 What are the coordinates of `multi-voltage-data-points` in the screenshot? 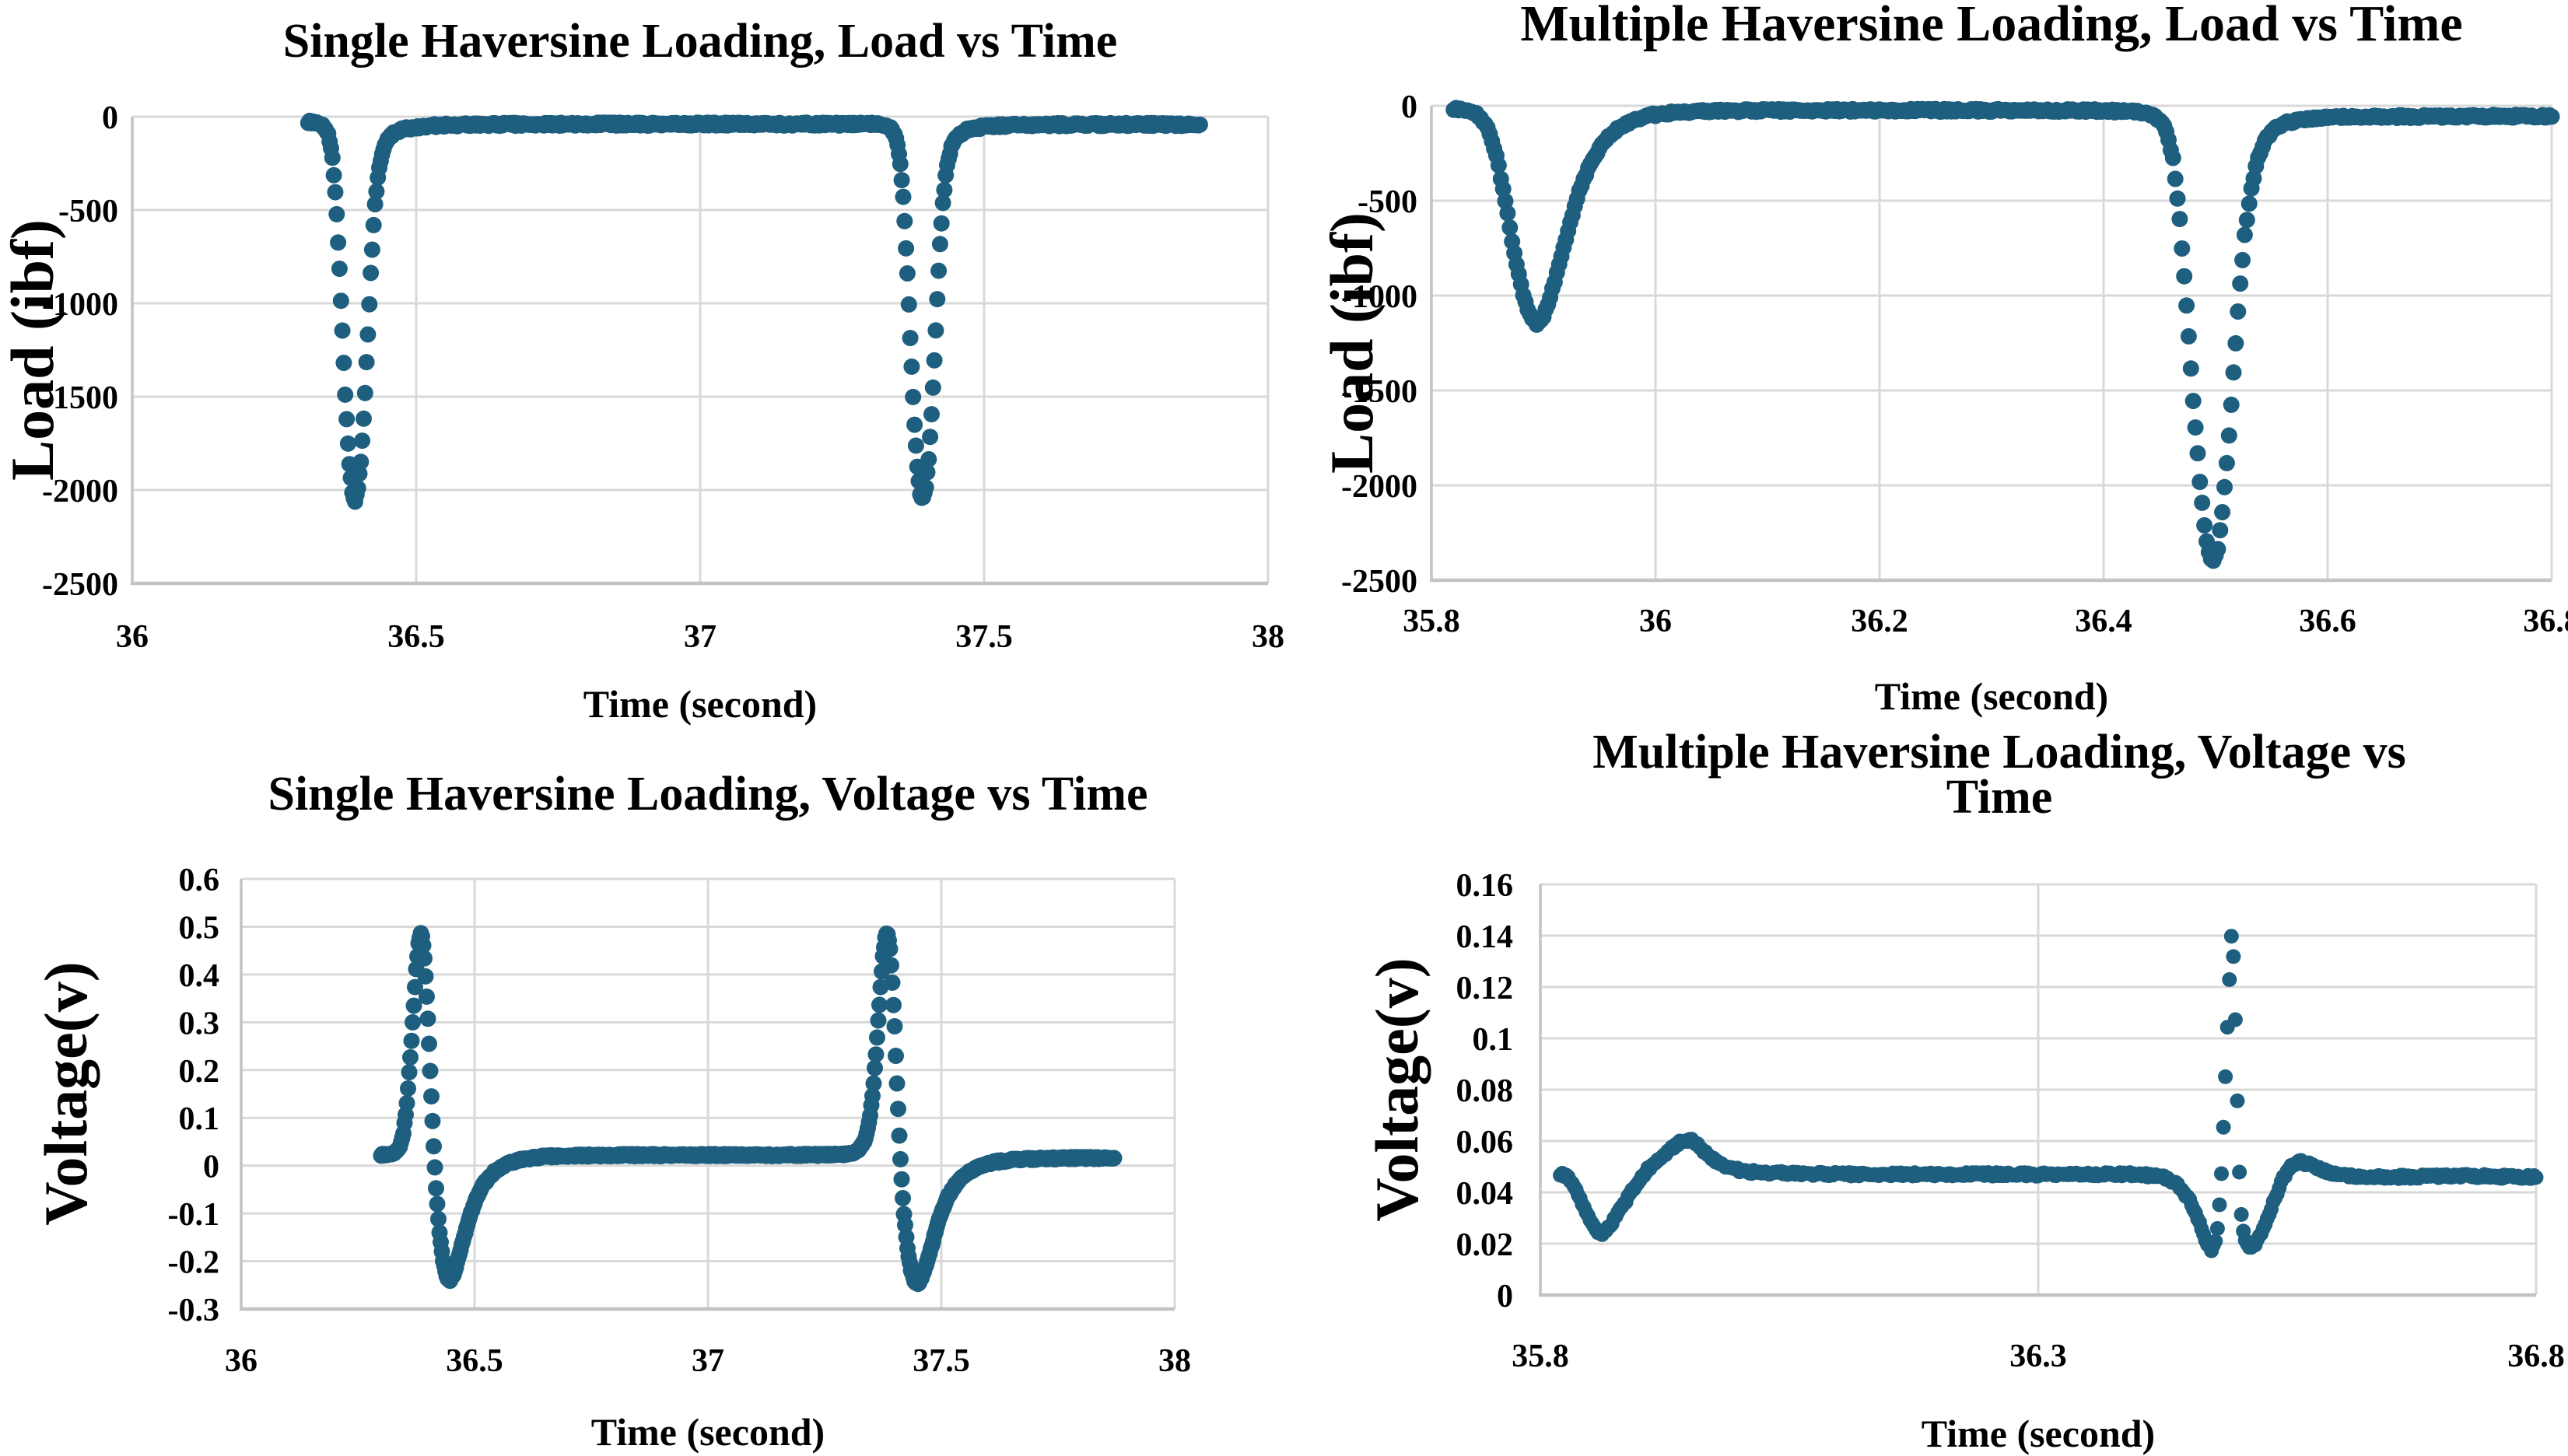 It's located at (2048, 1094).